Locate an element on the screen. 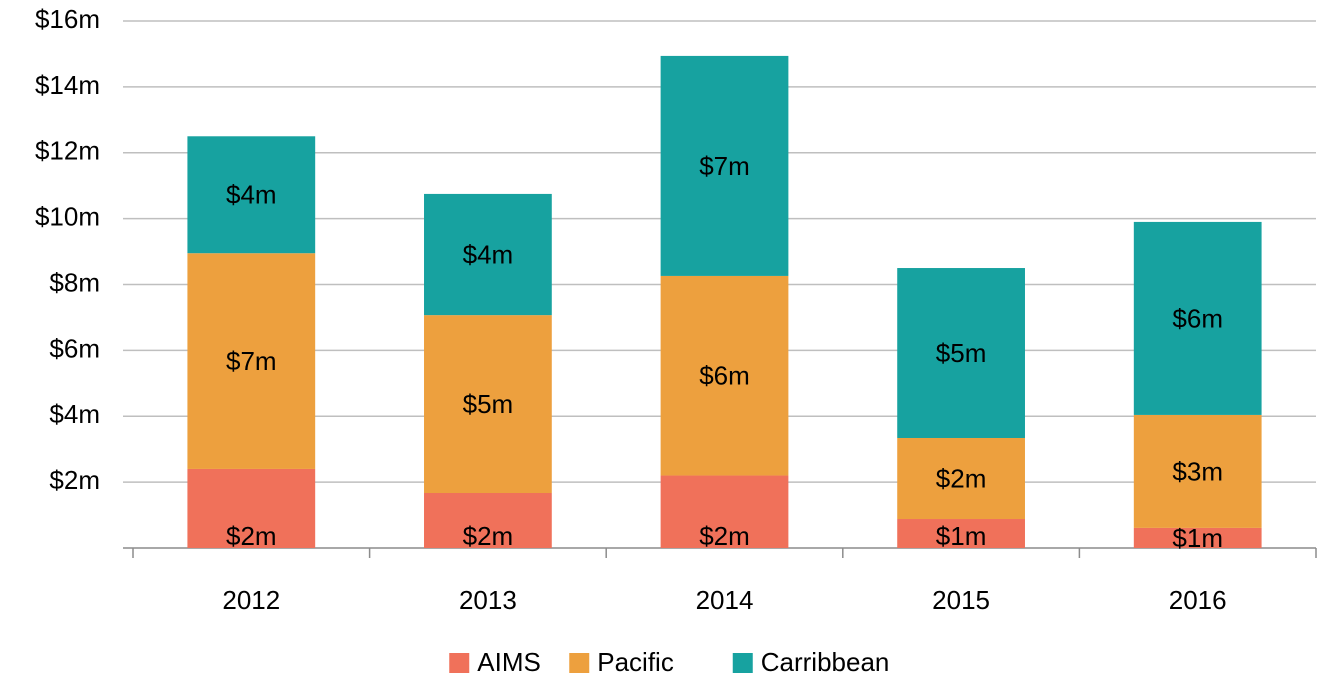 The width and height of the screenshot is (1317, 681). legend-label: Carribbean is located at coordinates (825, 662).